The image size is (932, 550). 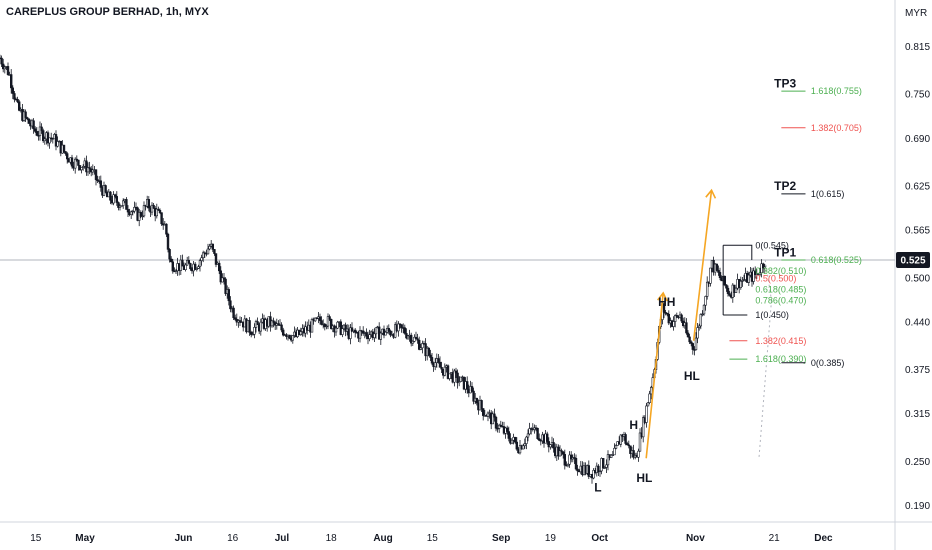 What do you see at coordinates (917, 506) in the screenshot?
I see `y-tick-label: 0.190` at bounding box center [917, 506].